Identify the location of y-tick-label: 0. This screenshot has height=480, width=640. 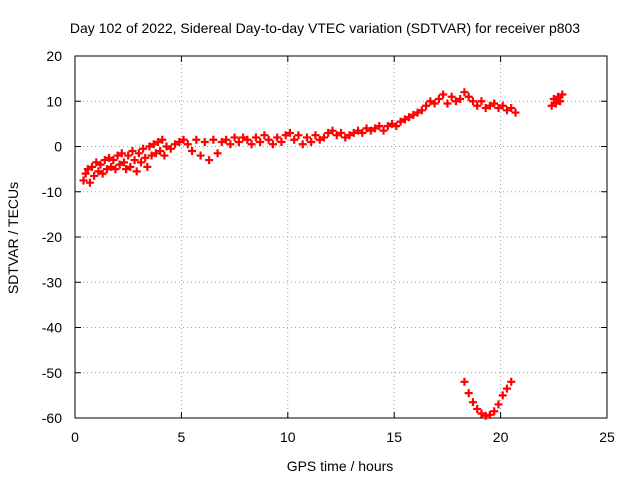
(58, 147).